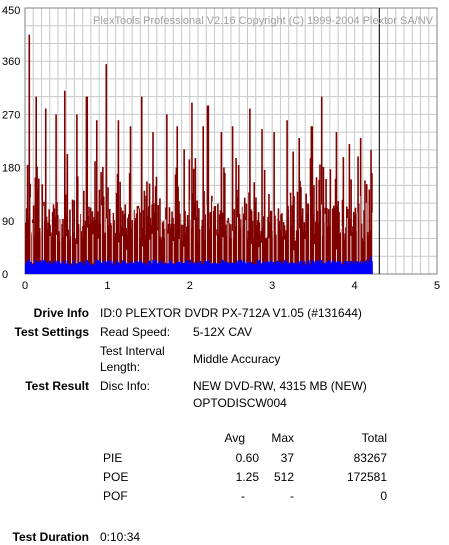  What do you see at coordinates (11, 169) in the screenshot?
I see `y-tick-label: 180` at bounding box center [11, 169].